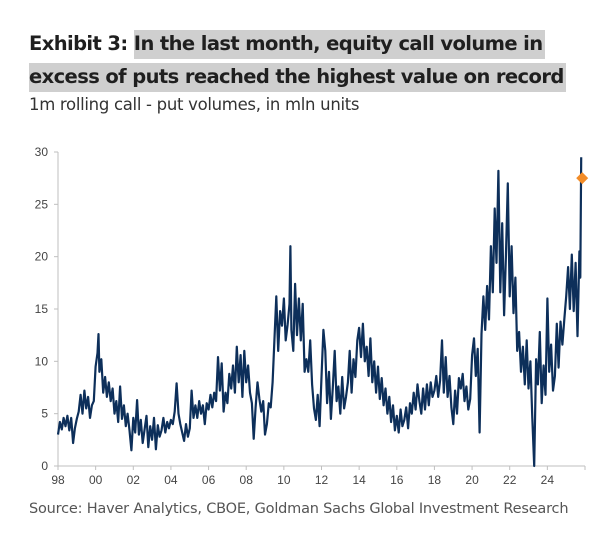 Image resolution: width=600 pixels, height=546 pixels. I want to click on x-tick-label: 22, so click(510, 480).